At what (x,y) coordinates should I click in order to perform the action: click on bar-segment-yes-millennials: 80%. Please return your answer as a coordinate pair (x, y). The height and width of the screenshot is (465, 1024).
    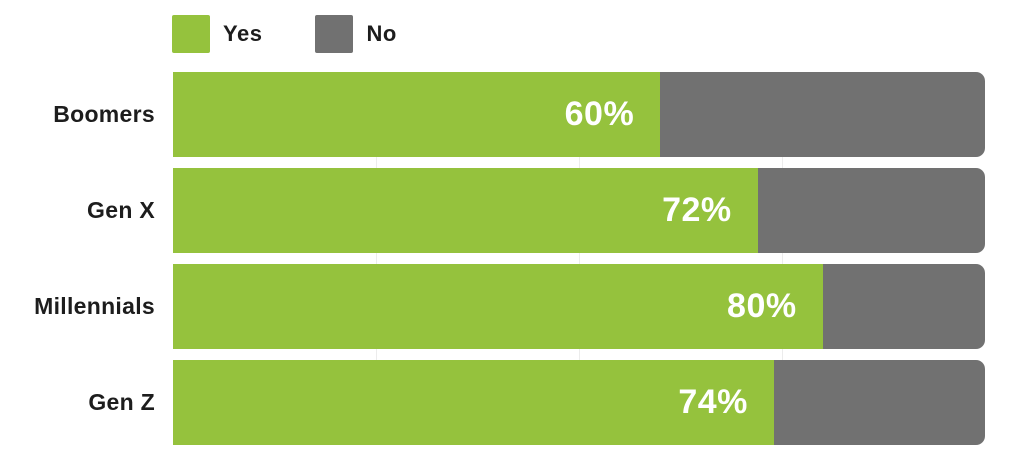
    Looking at the image, I should click on (498, 306).